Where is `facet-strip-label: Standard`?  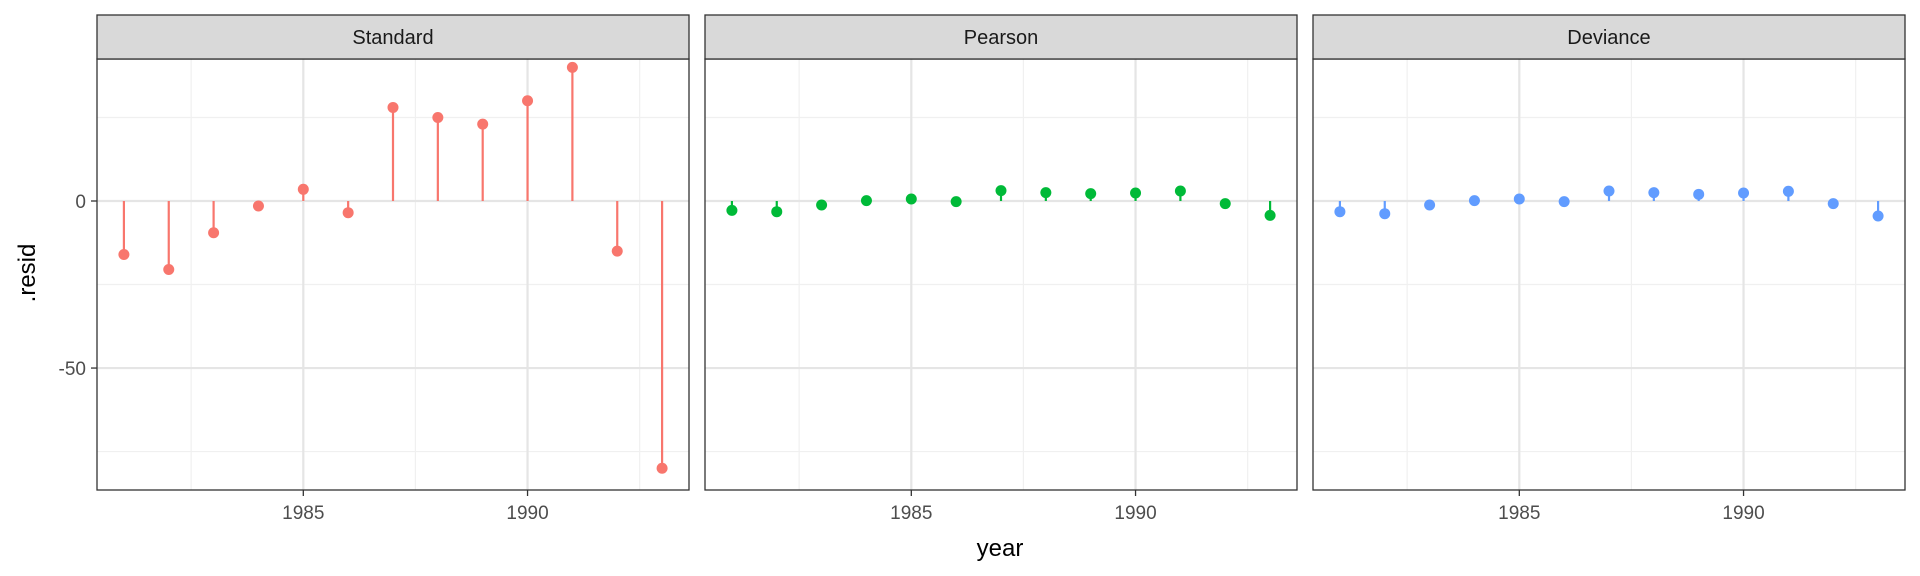
facet-strip-label: Standard is located at coordinates (392, 38).